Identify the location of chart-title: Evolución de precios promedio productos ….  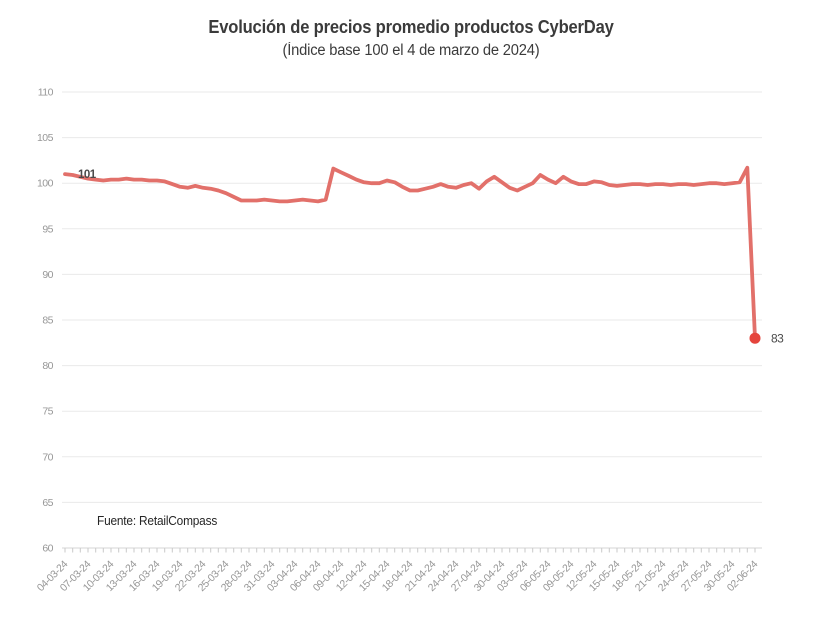
(411, 27).